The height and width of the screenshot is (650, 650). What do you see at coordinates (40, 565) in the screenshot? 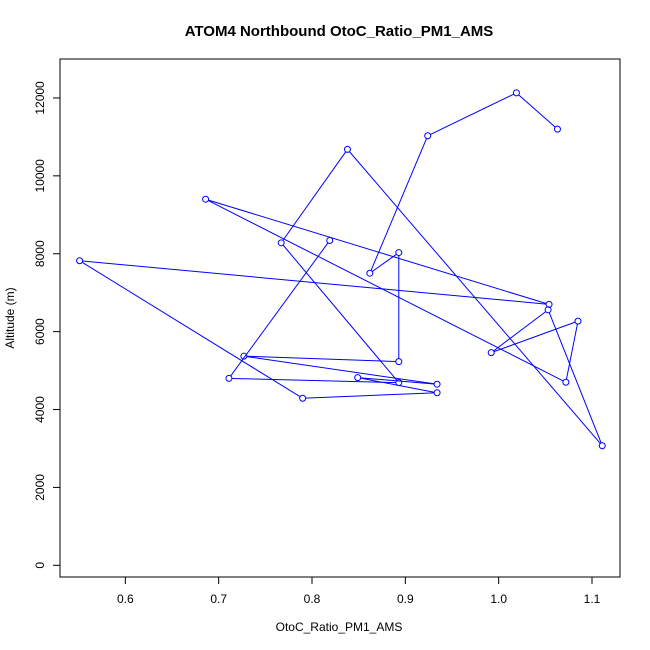
I see `y-tick-label: 0` at bounding box center [40, 565].